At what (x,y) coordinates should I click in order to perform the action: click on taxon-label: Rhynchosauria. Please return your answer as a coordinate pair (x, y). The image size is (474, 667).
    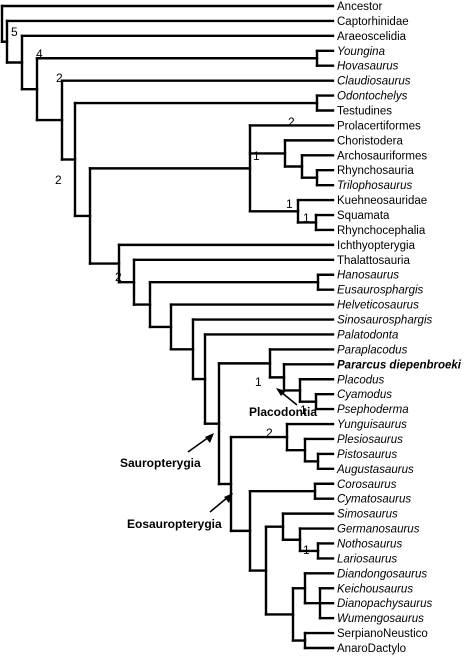
    Looking at the image, I should click on (375, 171).